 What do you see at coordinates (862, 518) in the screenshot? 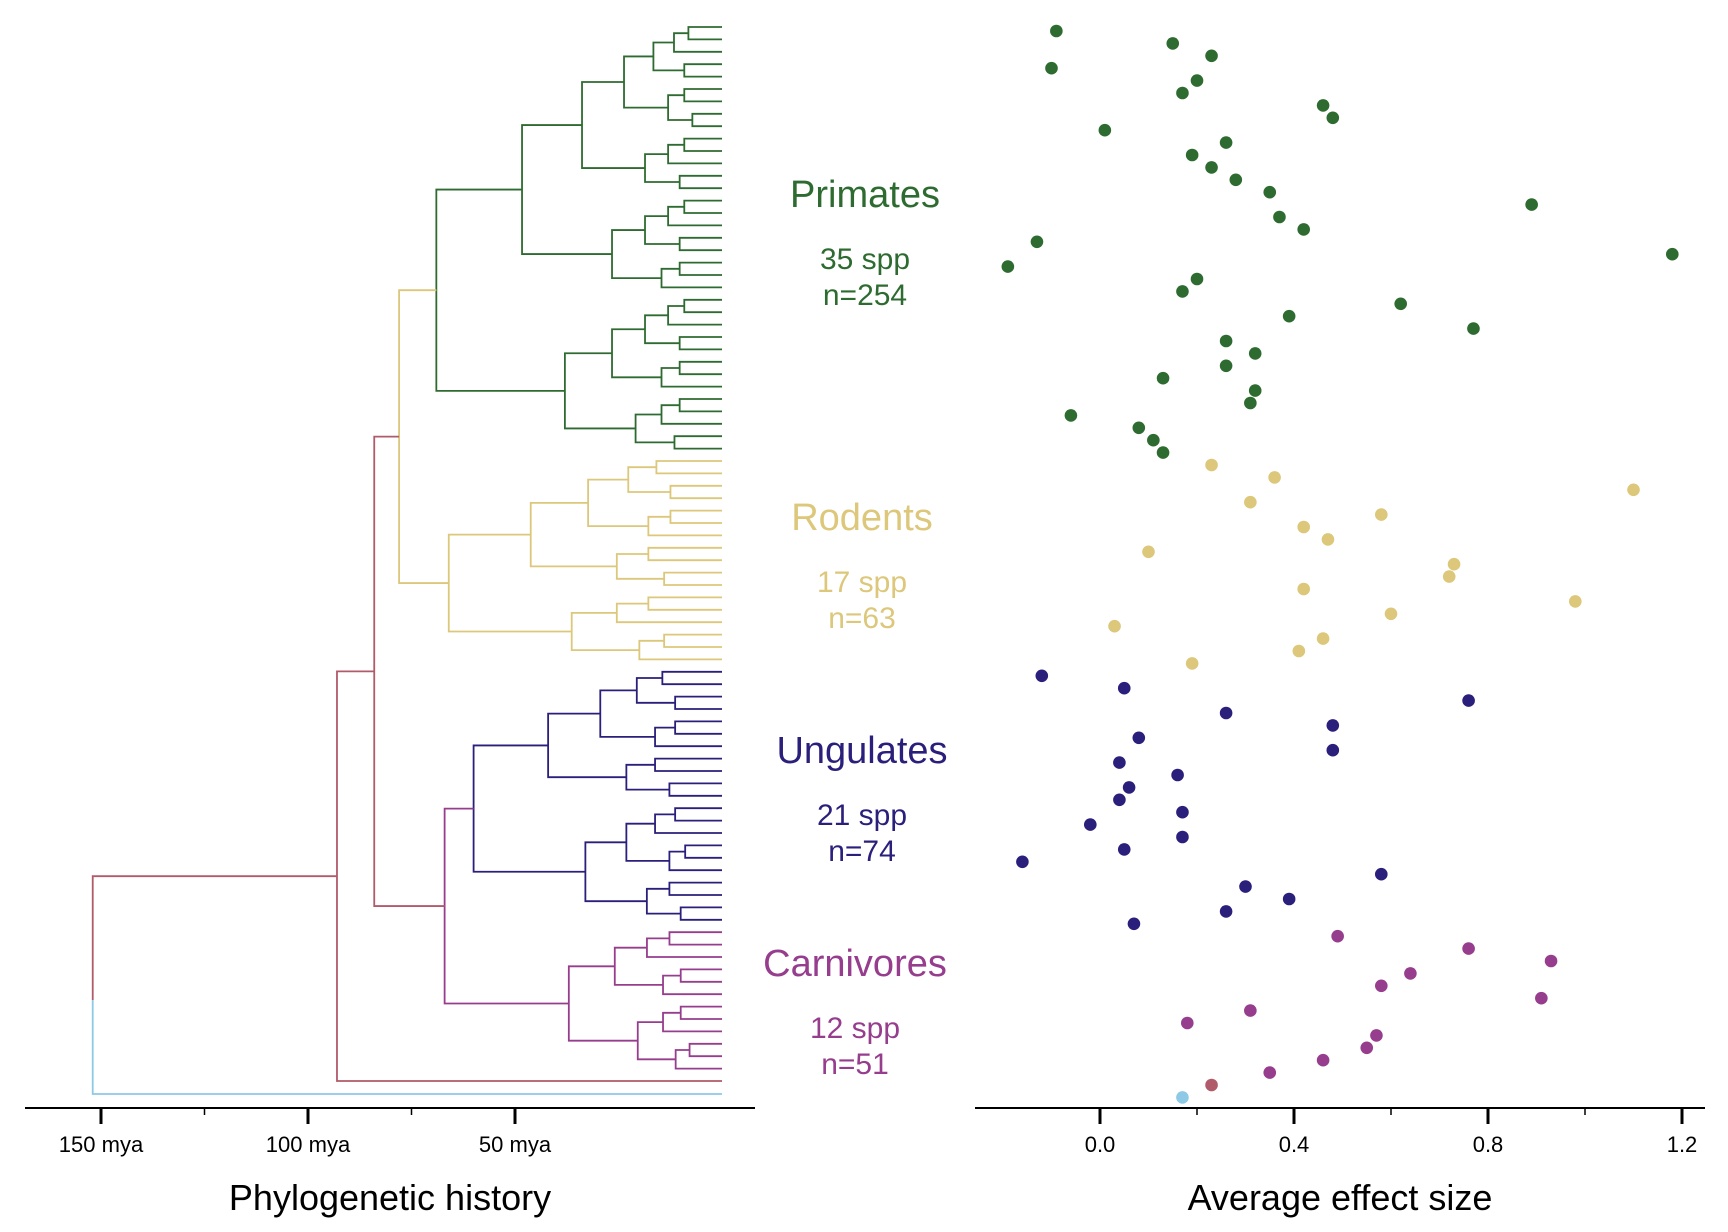
I see `rodents-label: Rodents` at bounding box center [862, 518].